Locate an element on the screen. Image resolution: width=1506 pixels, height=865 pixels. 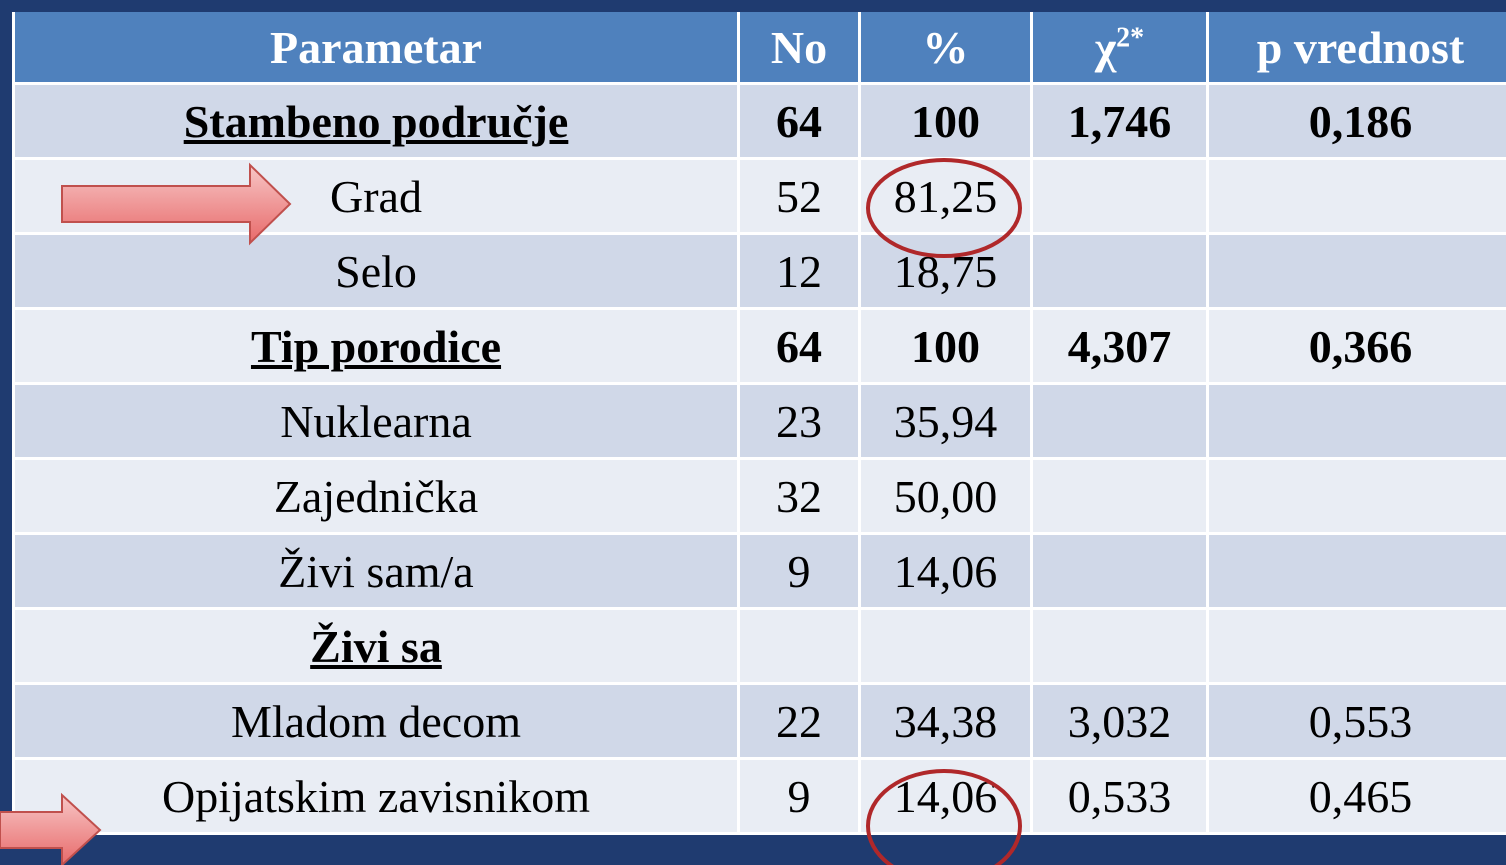
cell: Živi sam/a is located at coordinates (376, 571).